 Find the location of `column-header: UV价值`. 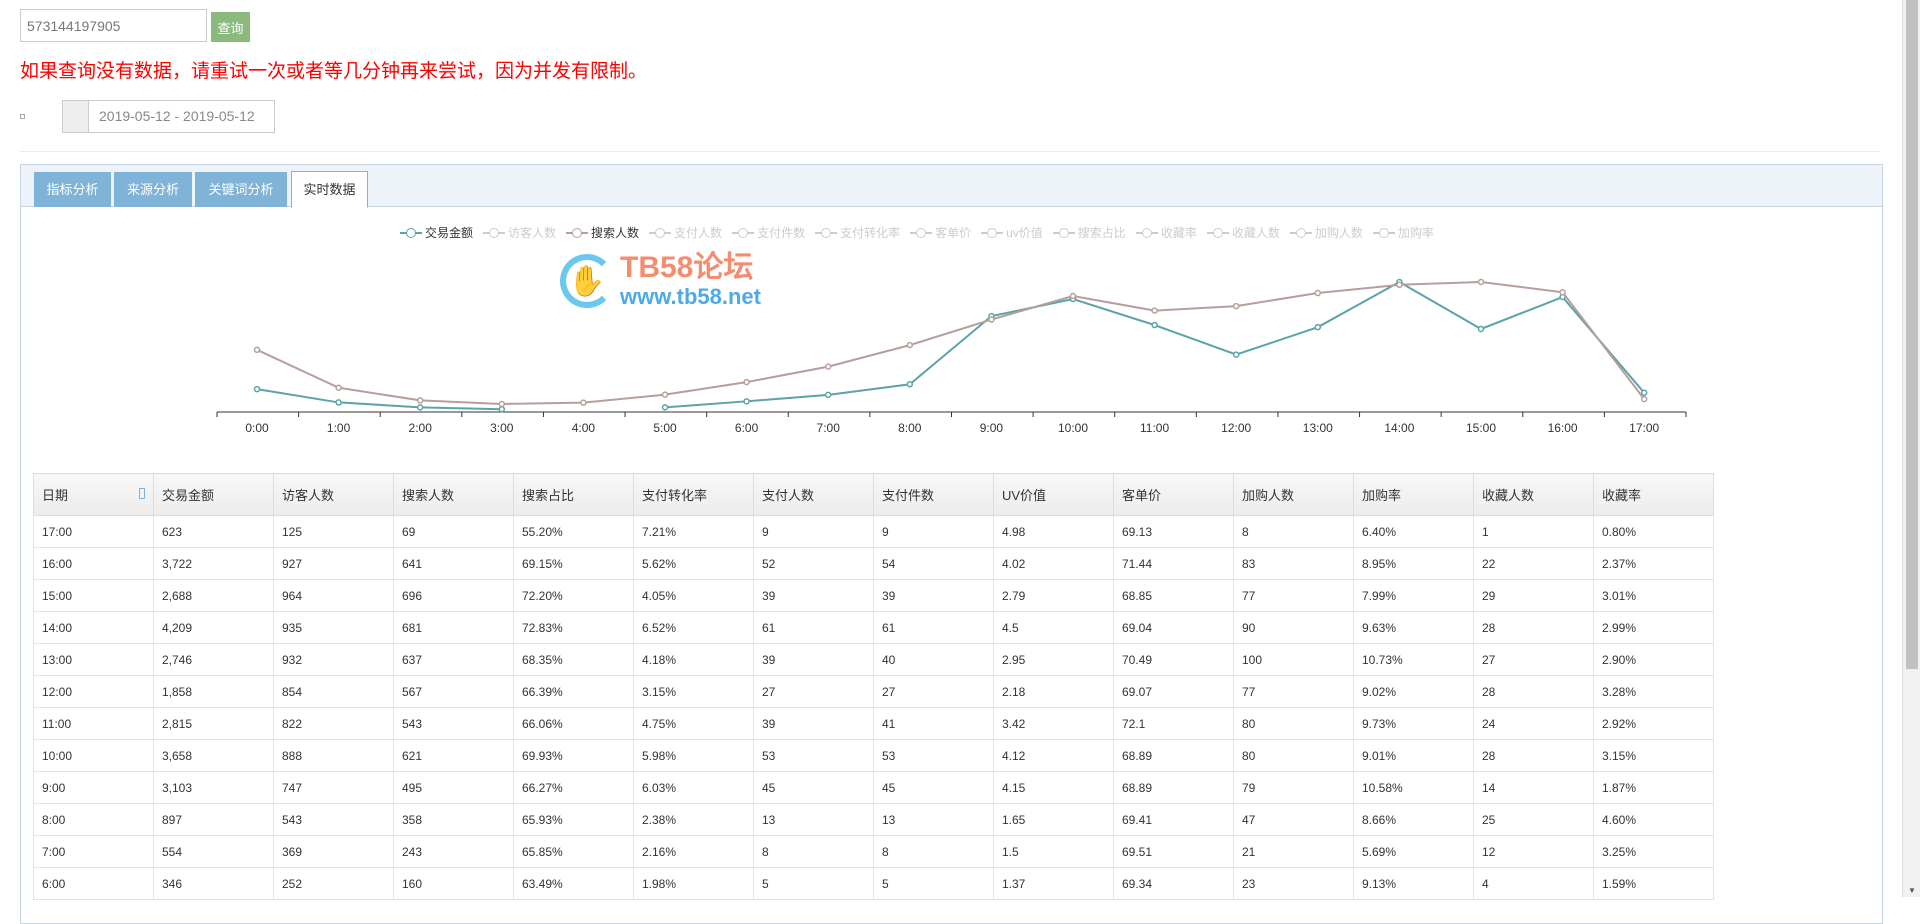

column-header: UV价值 is located at coordinates (1053, 494).